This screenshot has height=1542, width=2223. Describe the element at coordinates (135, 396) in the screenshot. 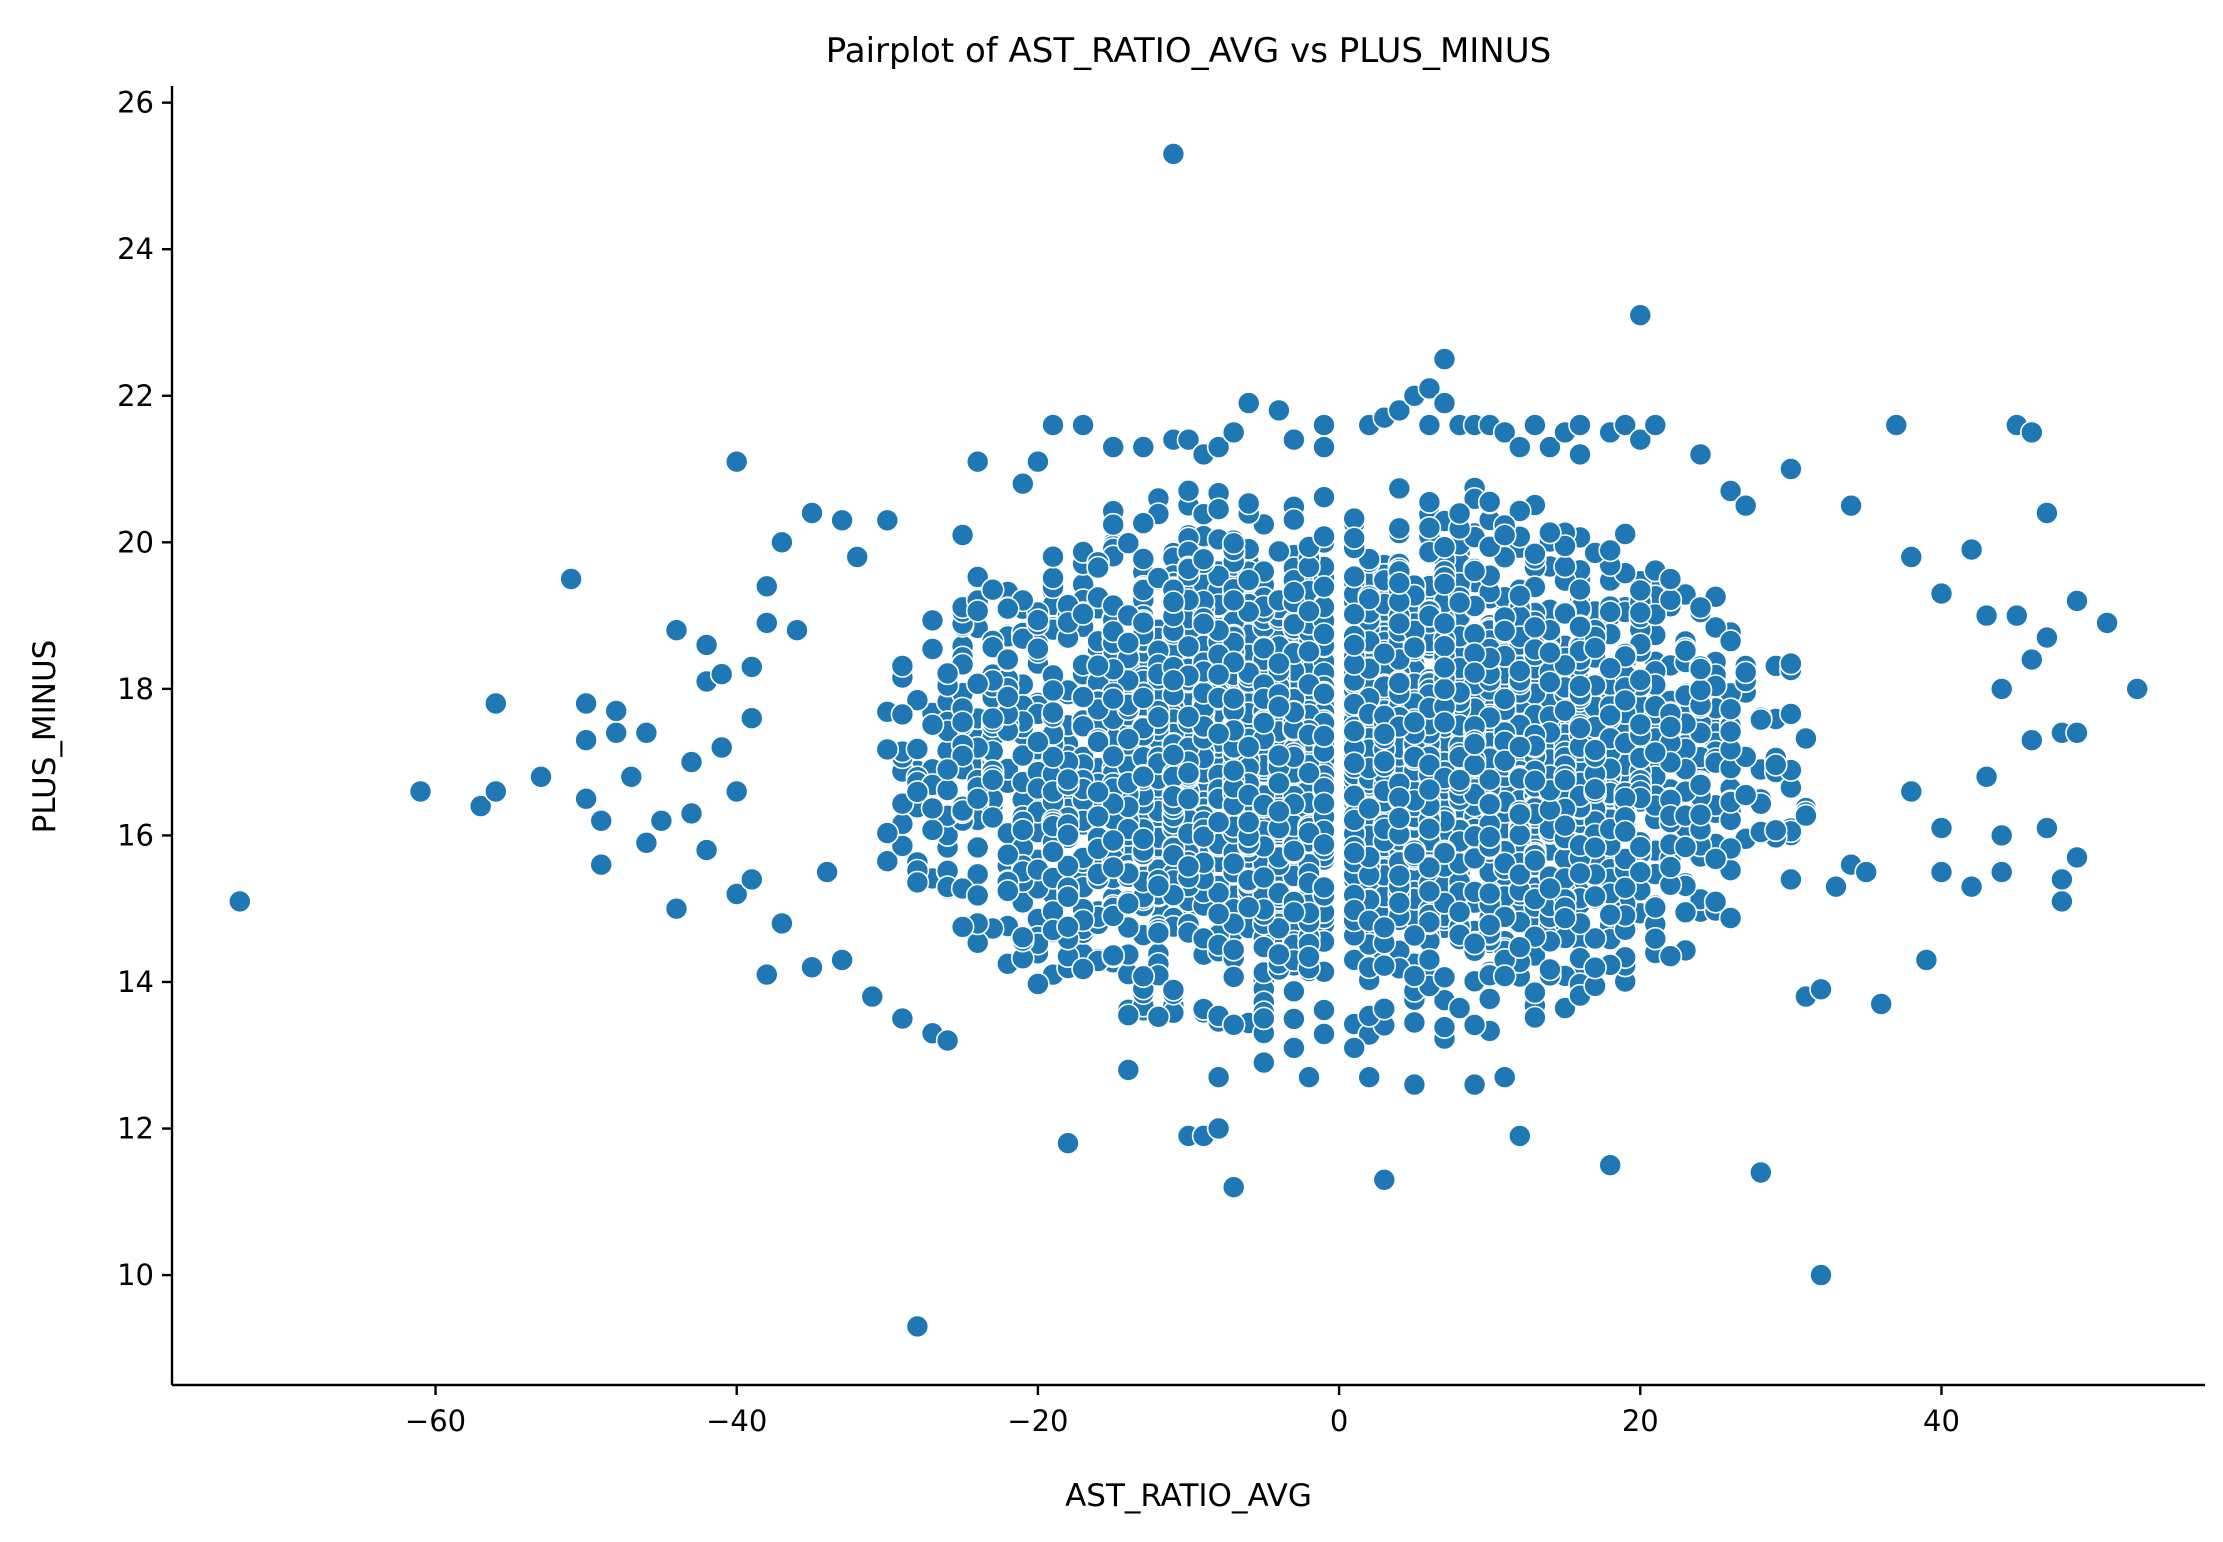

I see `y-tick-label: 22` at that location.